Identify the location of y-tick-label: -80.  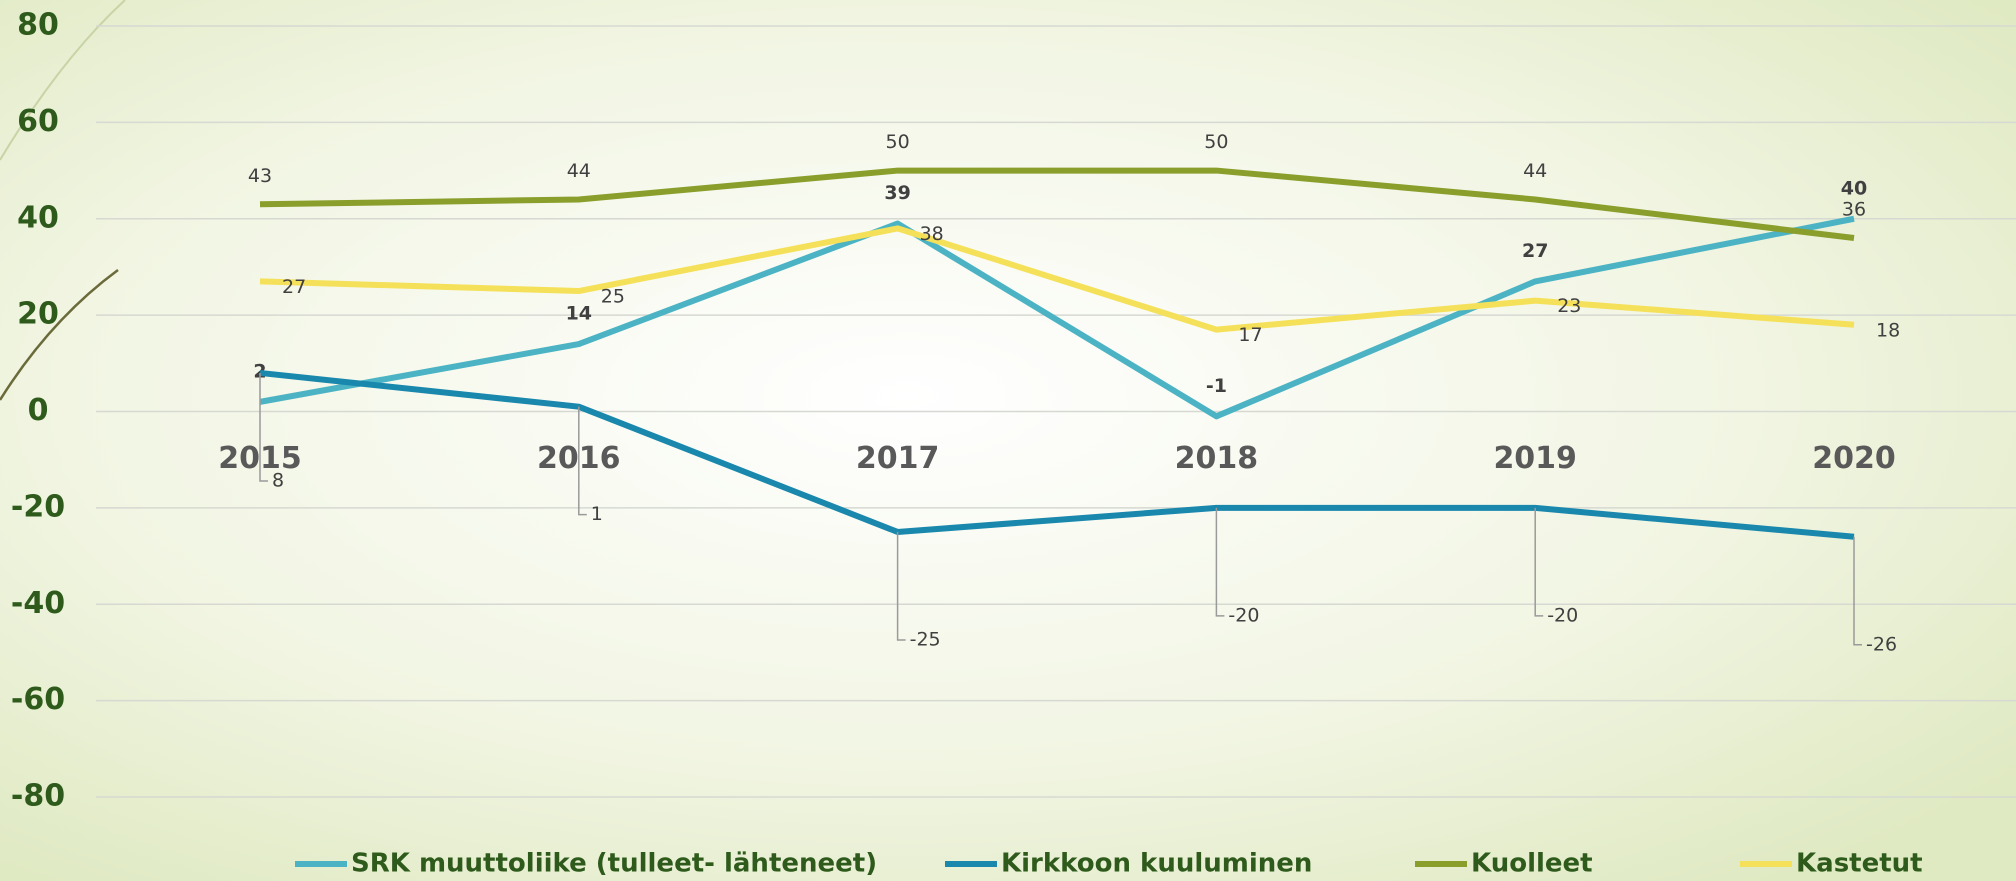
(38, 796).